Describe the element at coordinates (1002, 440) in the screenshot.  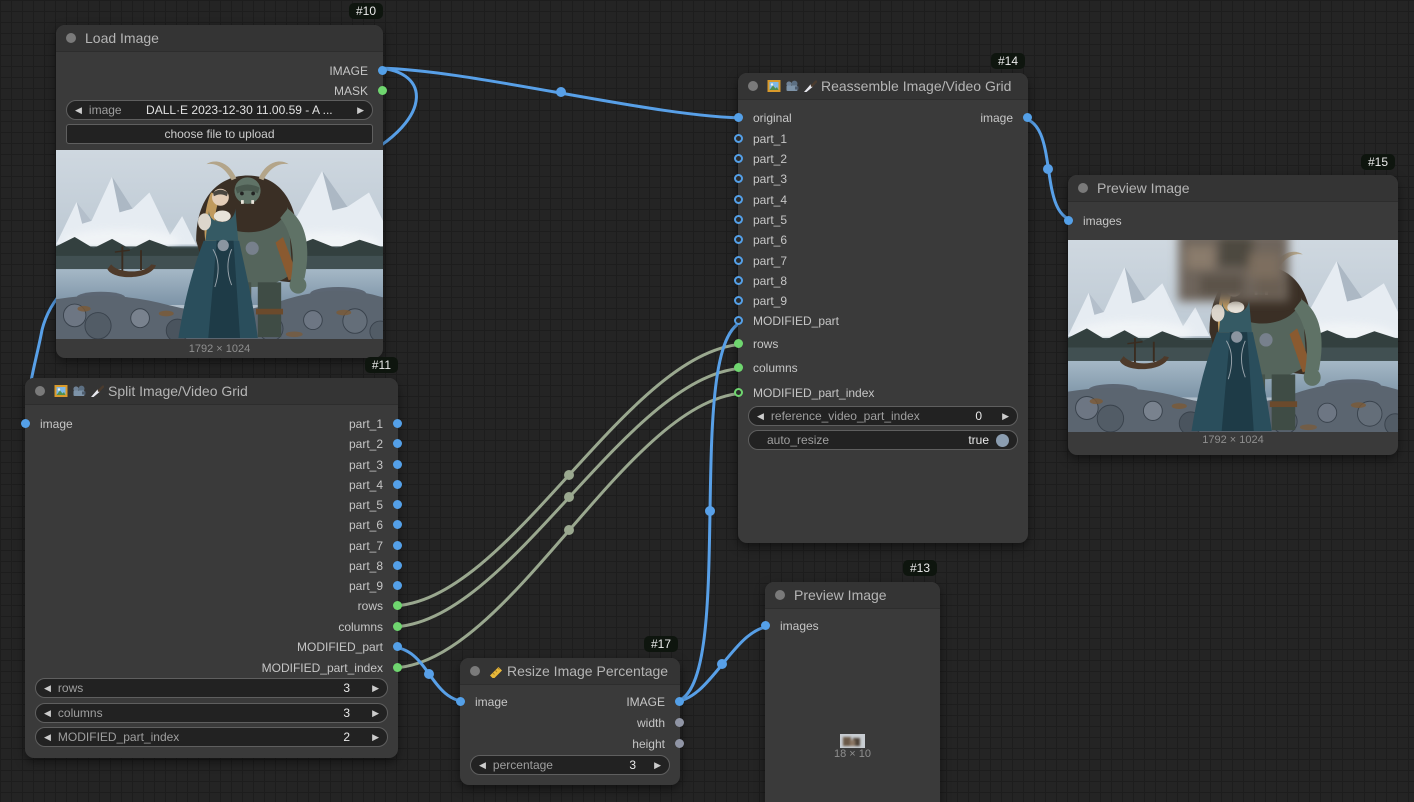
I see `toggle-knob` at that location.